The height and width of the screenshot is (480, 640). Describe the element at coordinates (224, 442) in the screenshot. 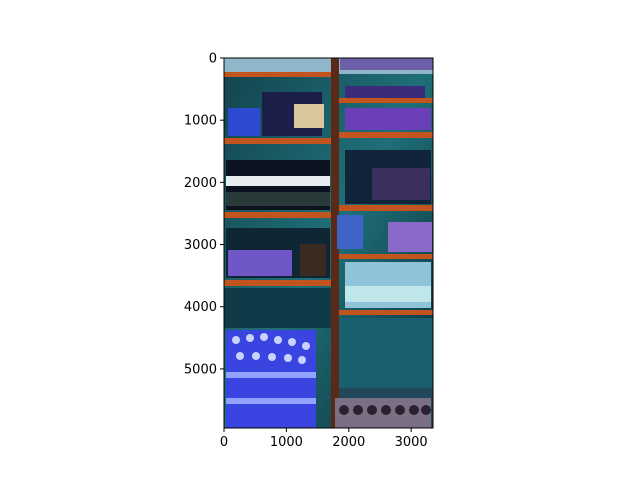

I see `x-tick-label: 0` at that location.